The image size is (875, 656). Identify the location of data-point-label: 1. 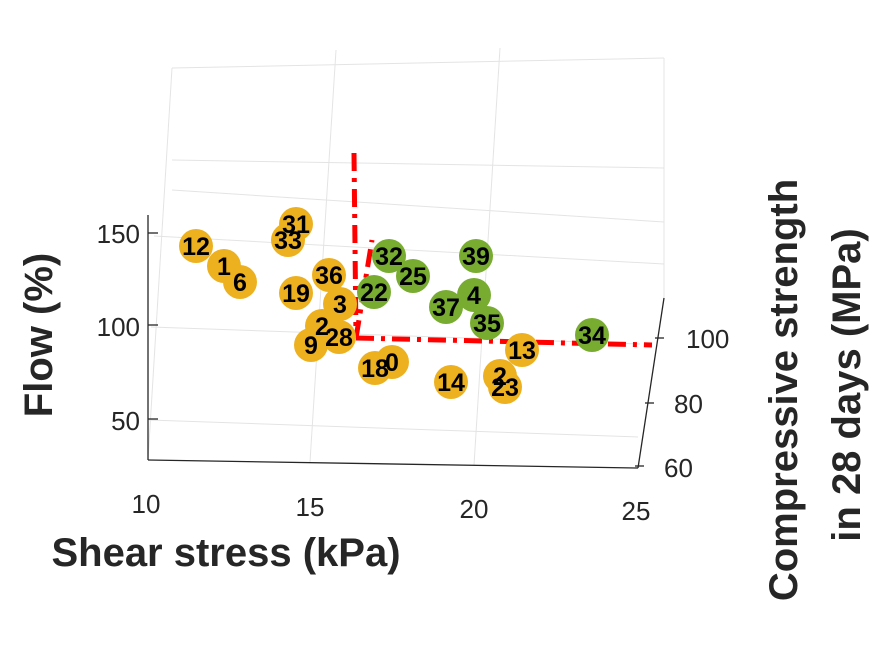
(224, 267).